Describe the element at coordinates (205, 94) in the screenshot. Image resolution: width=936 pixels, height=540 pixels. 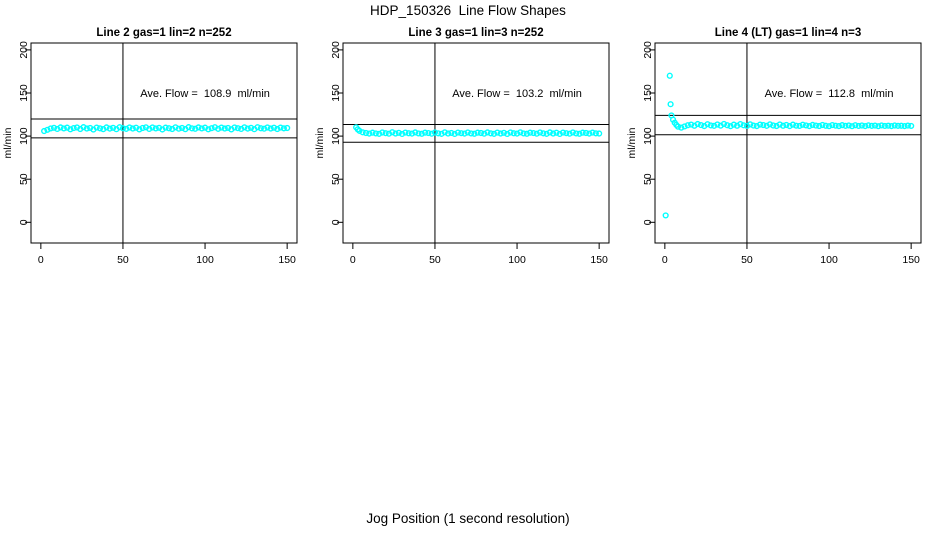
I see `ave-flow-annotation: Ave. Flow = 108.9 ml/min` at that location.